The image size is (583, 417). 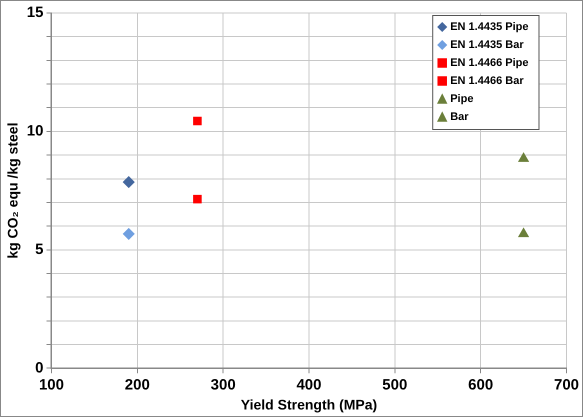 What do you see at coordinates (489, 63) in the screenshot?
I see `legend-label: EN 1.4466 Pipe` at bounding box center [489, 63].